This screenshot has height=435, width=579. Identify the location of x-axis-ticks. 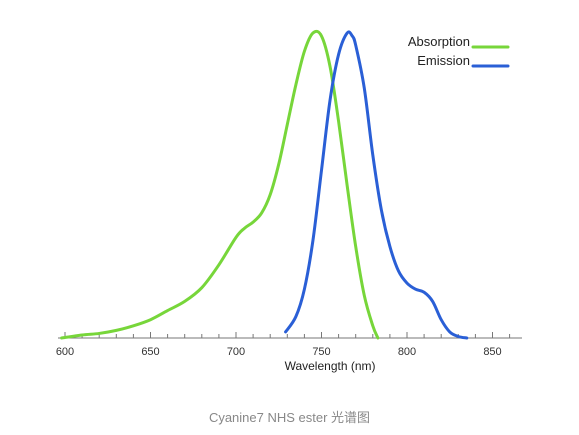
(287, 335).